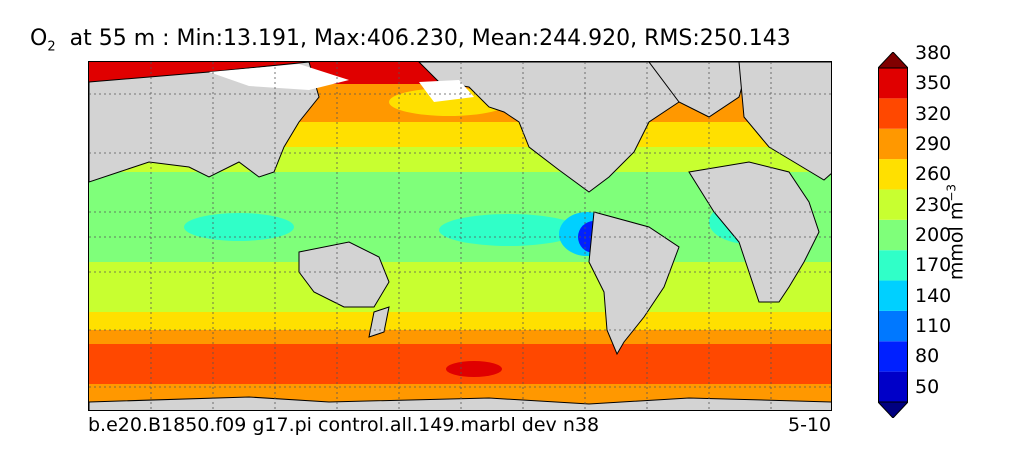 The height and width of the screenshot is (466, 1016). Describe the element at coordinates (933, 295) in the screenshot. I see `colorbar-tick-label: 140` at that location.